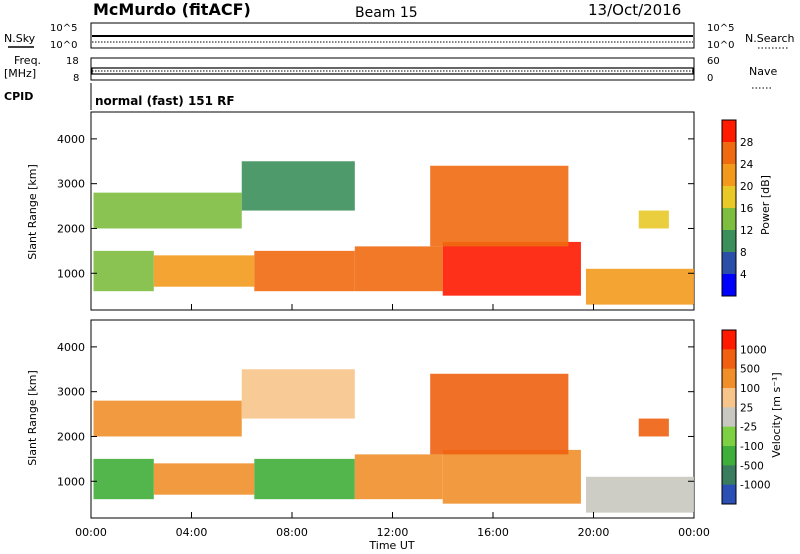  What do you see at coordinates (747, 209) in the screenshot?
I see `power-colorbar-tick: 16` at bounding box center [747, 209].